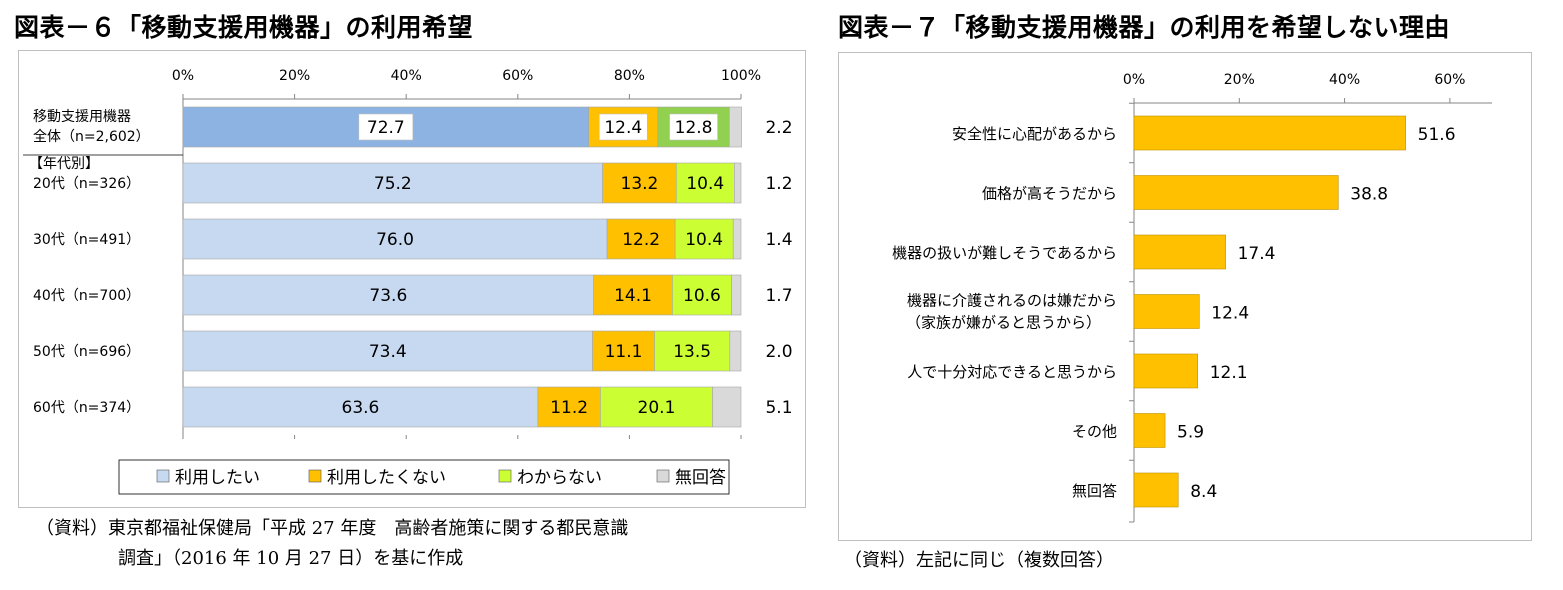  Describe the element at coordinates (1012, 301) in the screenshot. I see `category-label: 機器に介護されるのは嫌だから` at that location.